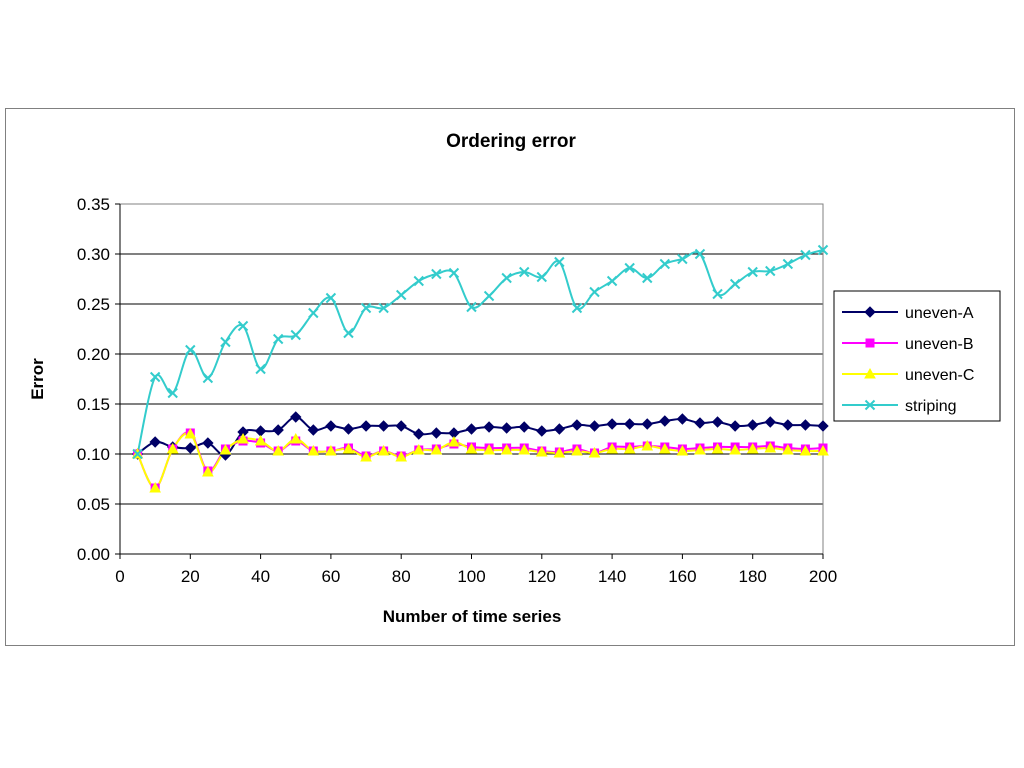 This screenshot has height=768, width=1024. What do you see at coordinates (870, 343) in the screenshot?
I see `legend-marker-uneven-B` at bounding box center [870, 343].